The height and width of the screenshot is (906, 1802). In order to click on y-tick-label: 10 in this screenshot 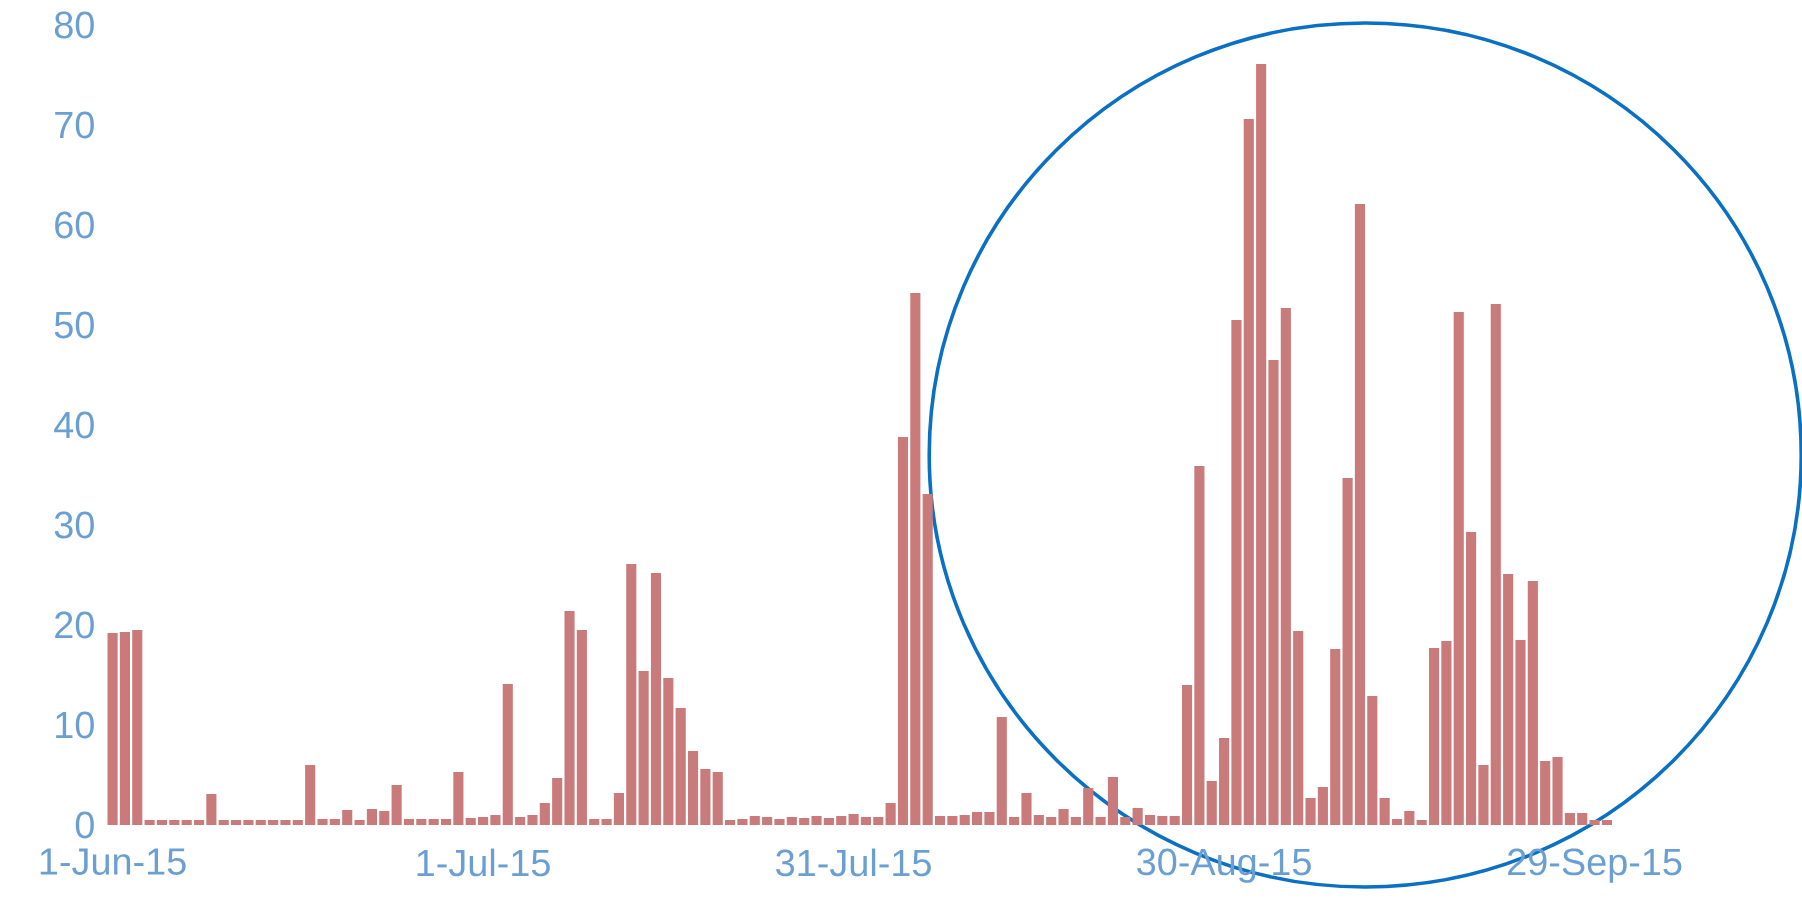, I will do `click(75, 725)`.